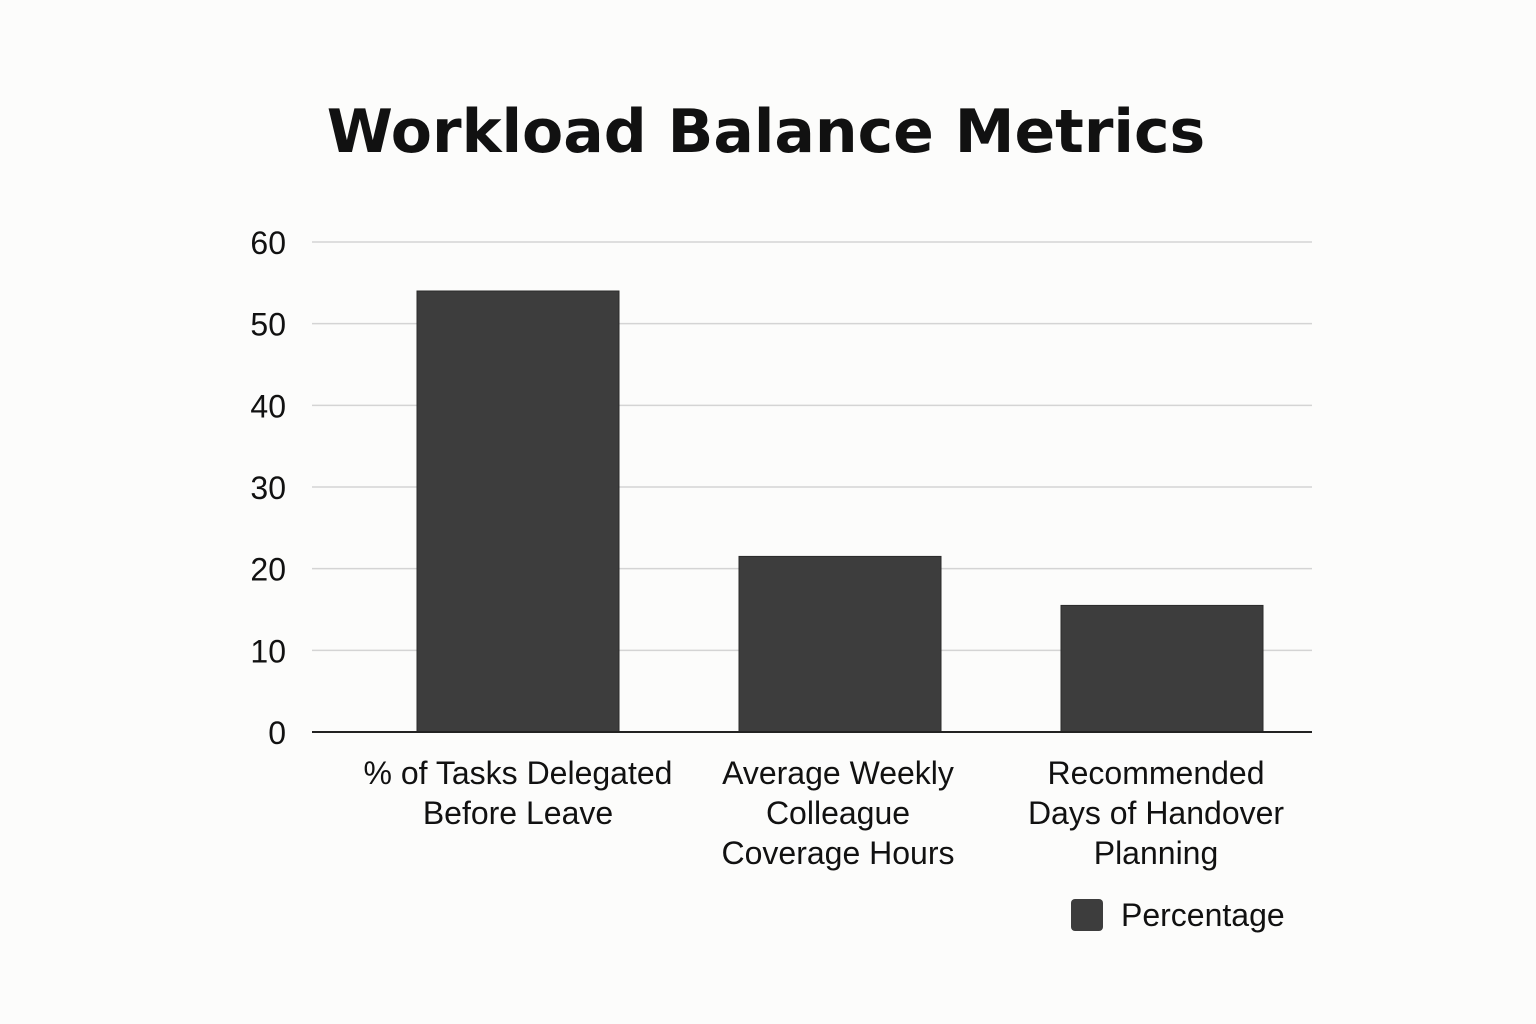 This screenshot has width=1536, height=1024. Describe the element at coordinates (268, 570) in the screenshot. I see `y-tick-label: 20` at that location.